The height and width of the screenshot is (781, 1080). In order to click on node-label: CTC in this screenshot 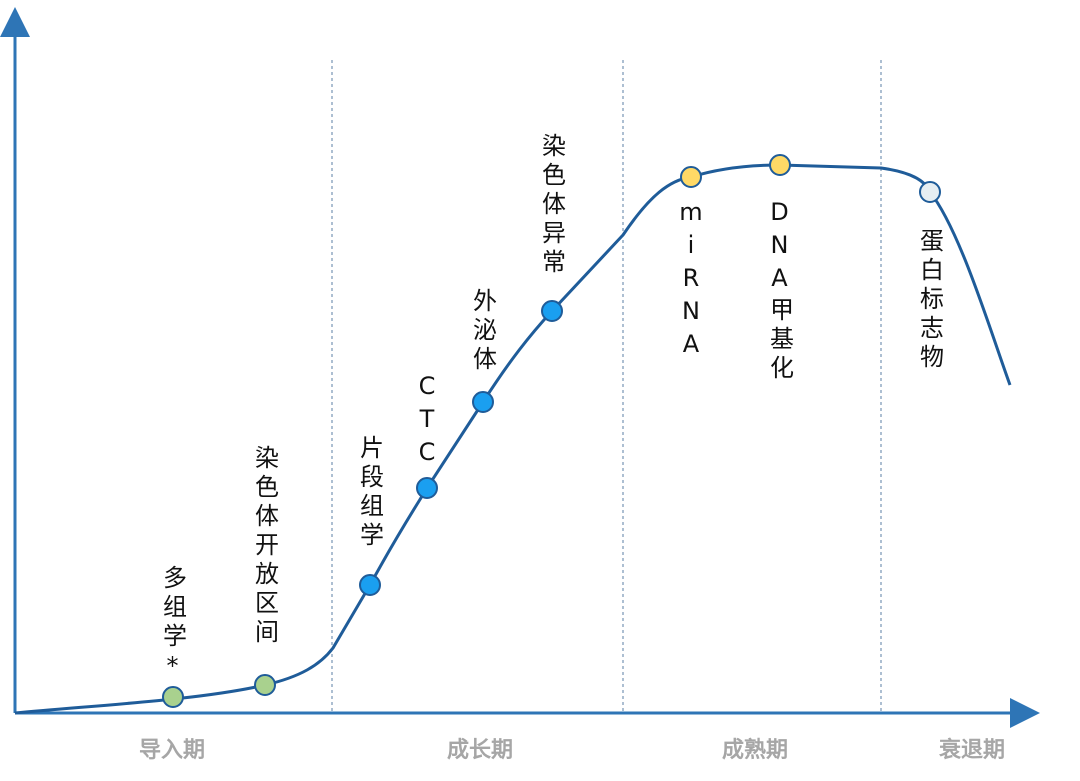, I will do `click(427, 421)`.